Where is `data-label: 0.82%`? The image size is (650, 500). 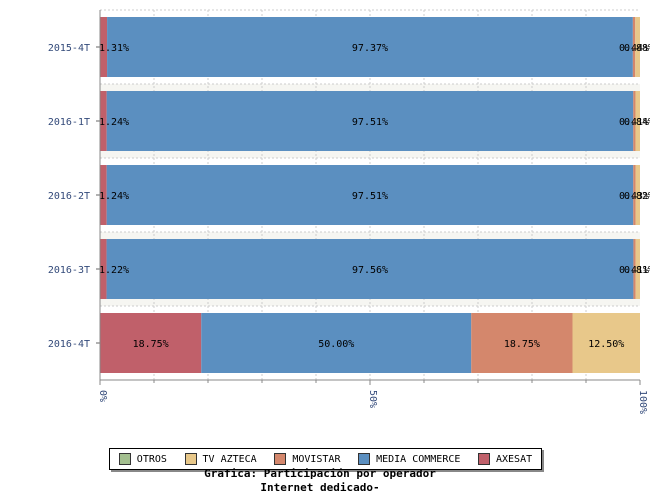
data-label: 0.82% is located at coordinates (637, 196).